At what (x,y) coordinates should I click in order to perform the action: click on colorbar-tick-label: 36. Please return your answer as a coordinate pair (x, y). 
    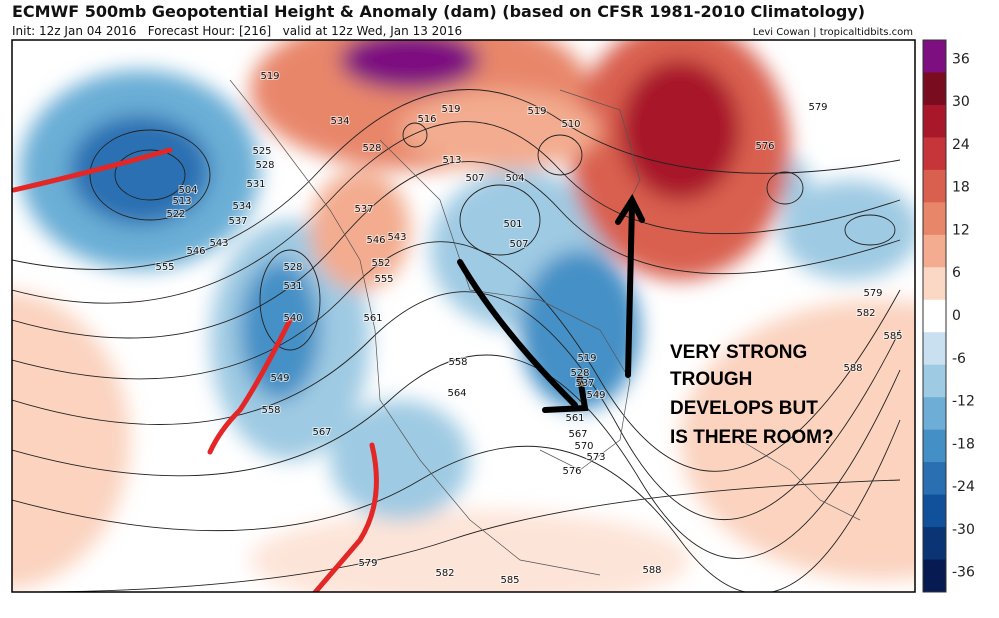
    Looking at the image, I should click on (961, 59).